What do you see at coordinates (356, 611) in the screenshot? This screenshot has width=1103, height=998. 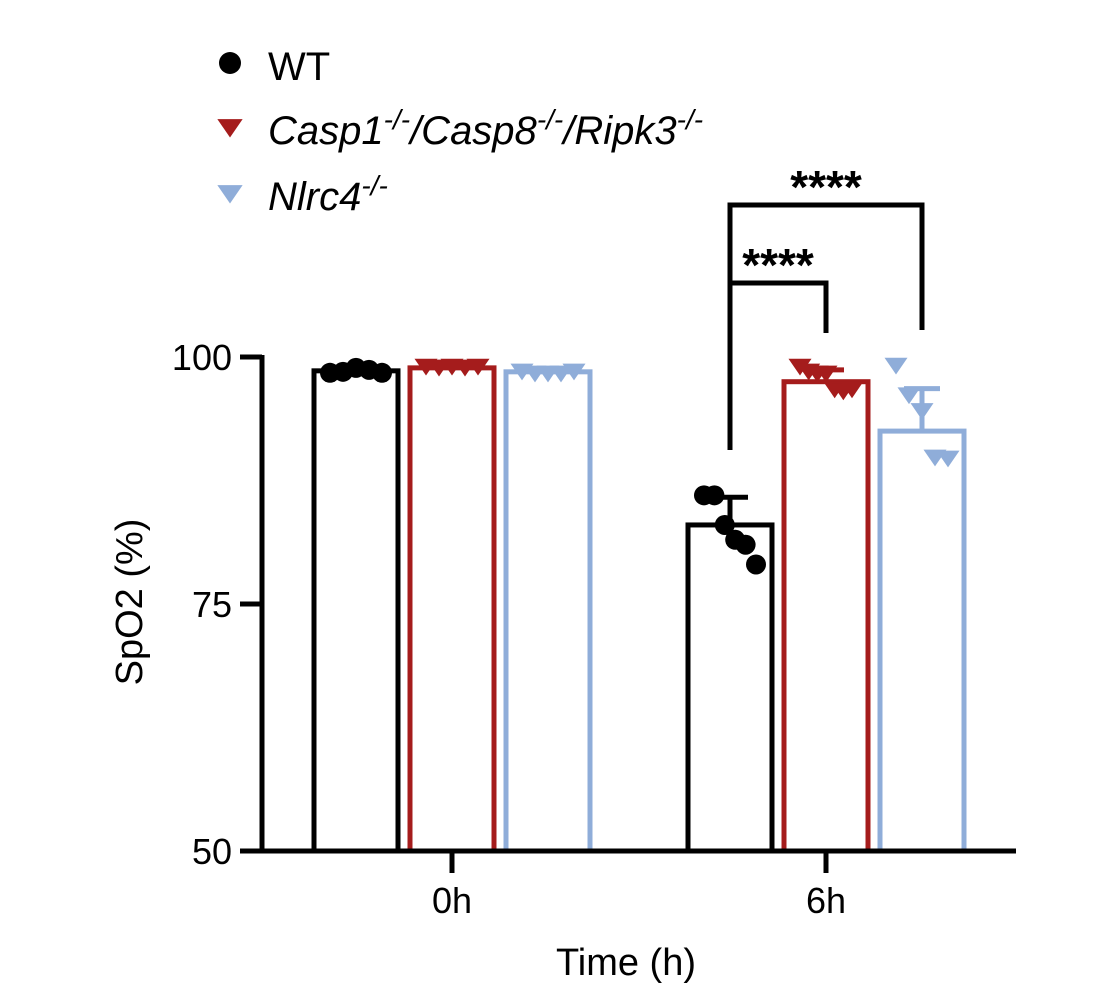 I see `bar-circle-0h` at bounding box center [356, 611].